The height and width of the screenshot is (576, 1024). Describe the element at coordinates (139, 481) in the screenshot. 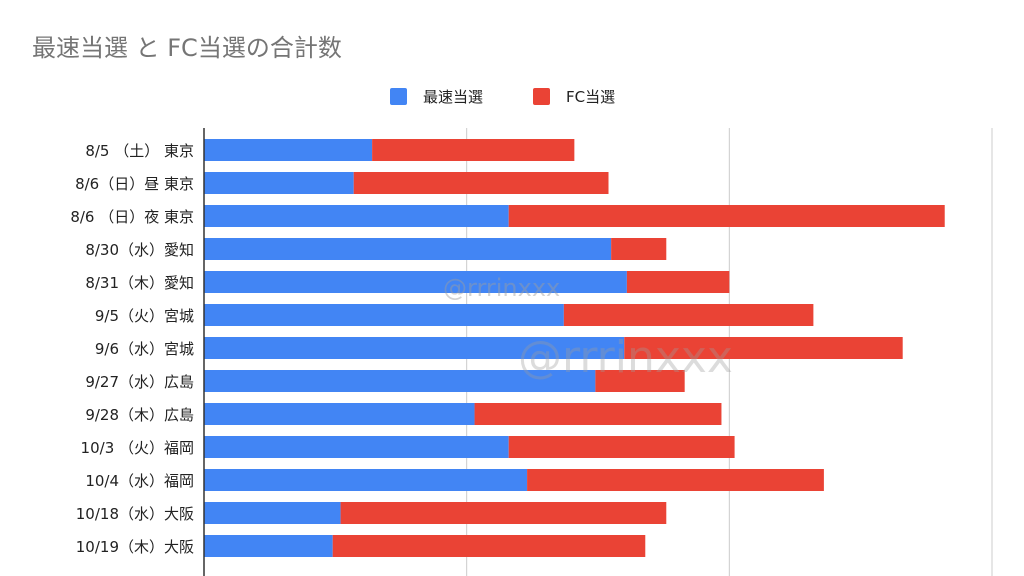

I see `category-label-11: 10/4（水）福岡` at that location.